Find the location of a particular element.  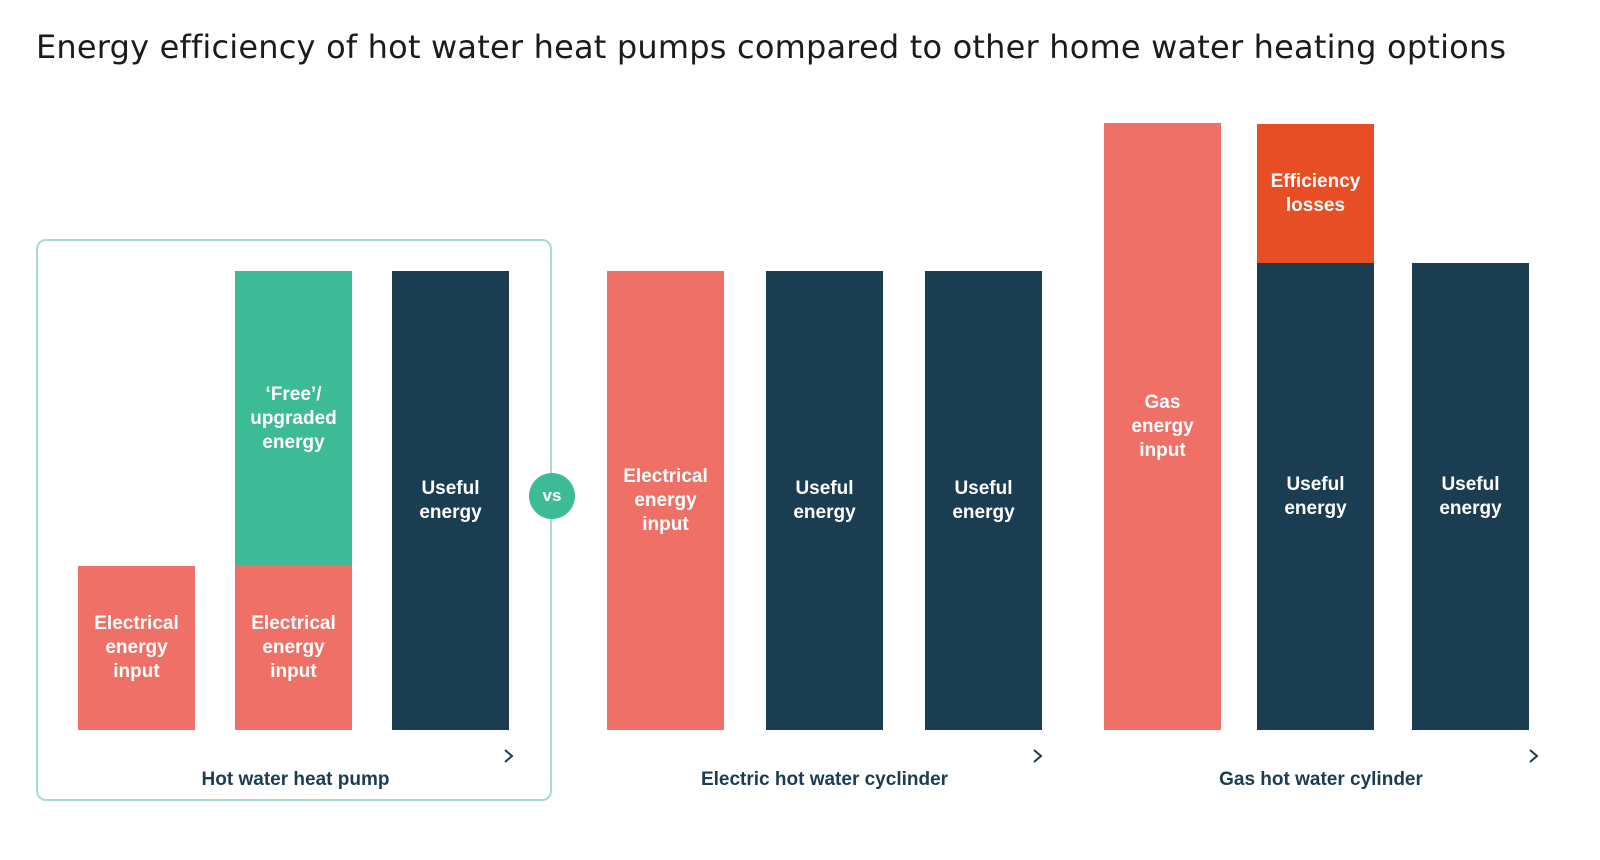

block-electrical-g1-c1: Electrical energy input is located at coordinates (136, 648).